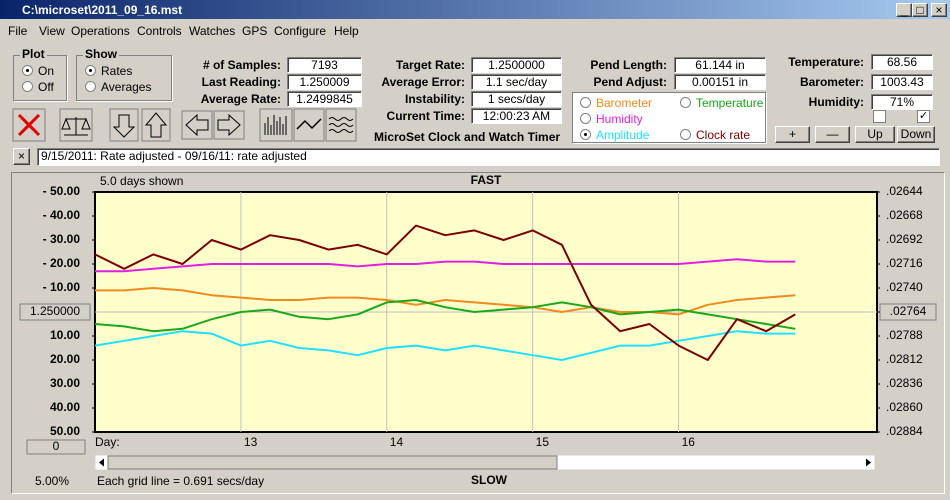  What do you see at coordinates (543, 442) in the screenshot?
I see `x-tick-label: 15` at bounding box center [543, 442].